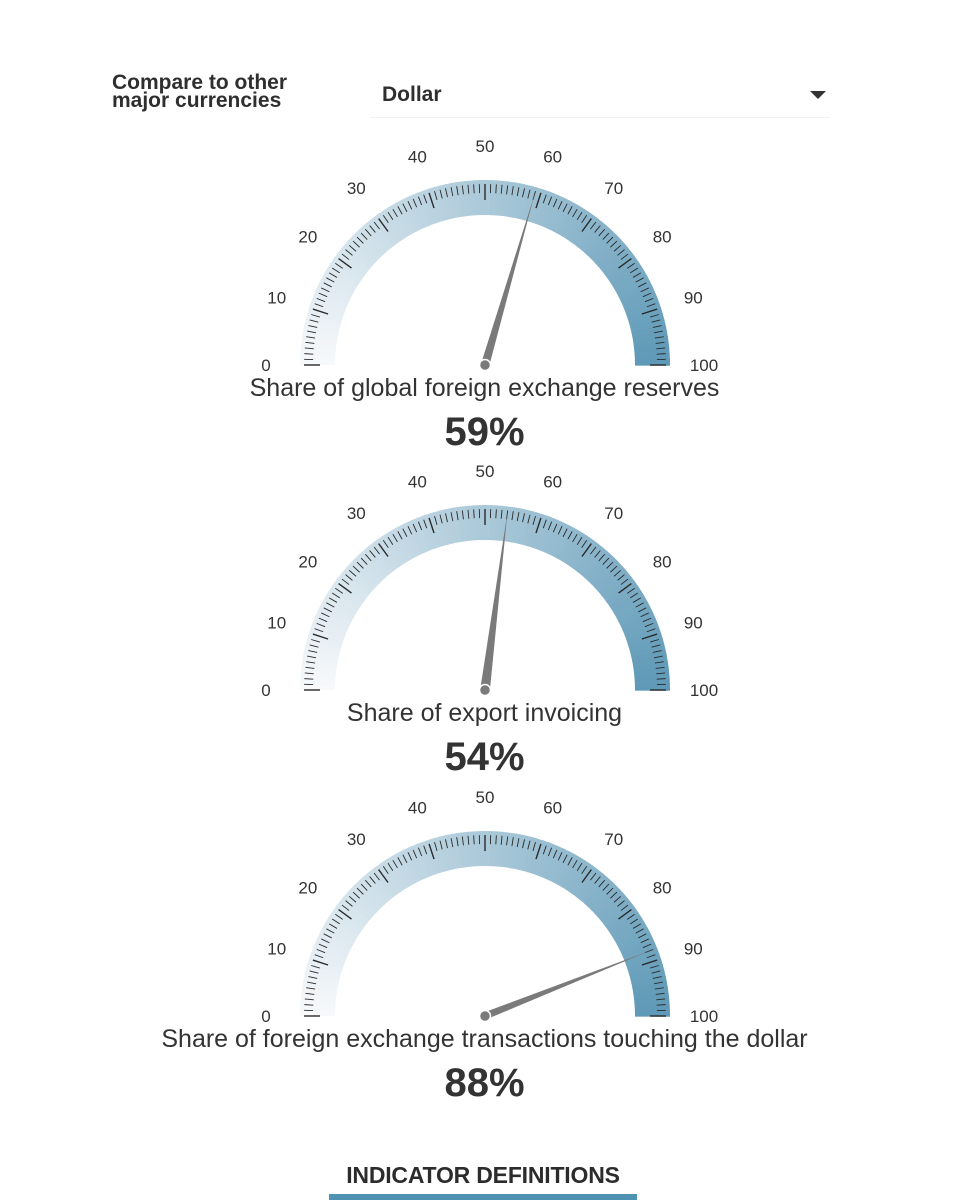 This screenshot has width=969, height=1200. What do you see at coordinates (483, 1181) in the screenshot?
I see `indicator-definitions-tab: INDICATOR DEFINITIONS` at bounding box center [483, 1181].